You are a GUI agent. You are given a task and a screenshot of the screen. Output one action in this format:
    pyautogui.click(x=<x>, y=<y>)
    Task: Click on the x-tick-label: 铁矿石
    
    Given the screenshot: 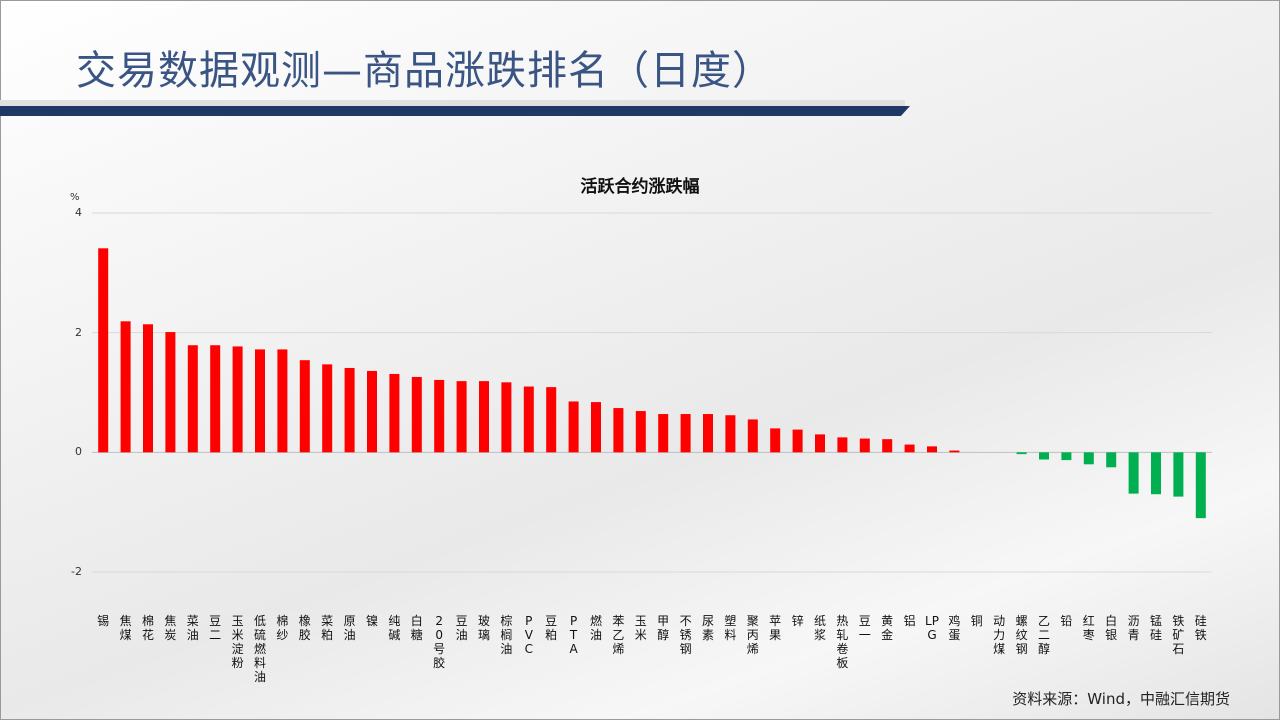 What is the action you would take?
    pyautogui.click(x=1178, y=635)
    